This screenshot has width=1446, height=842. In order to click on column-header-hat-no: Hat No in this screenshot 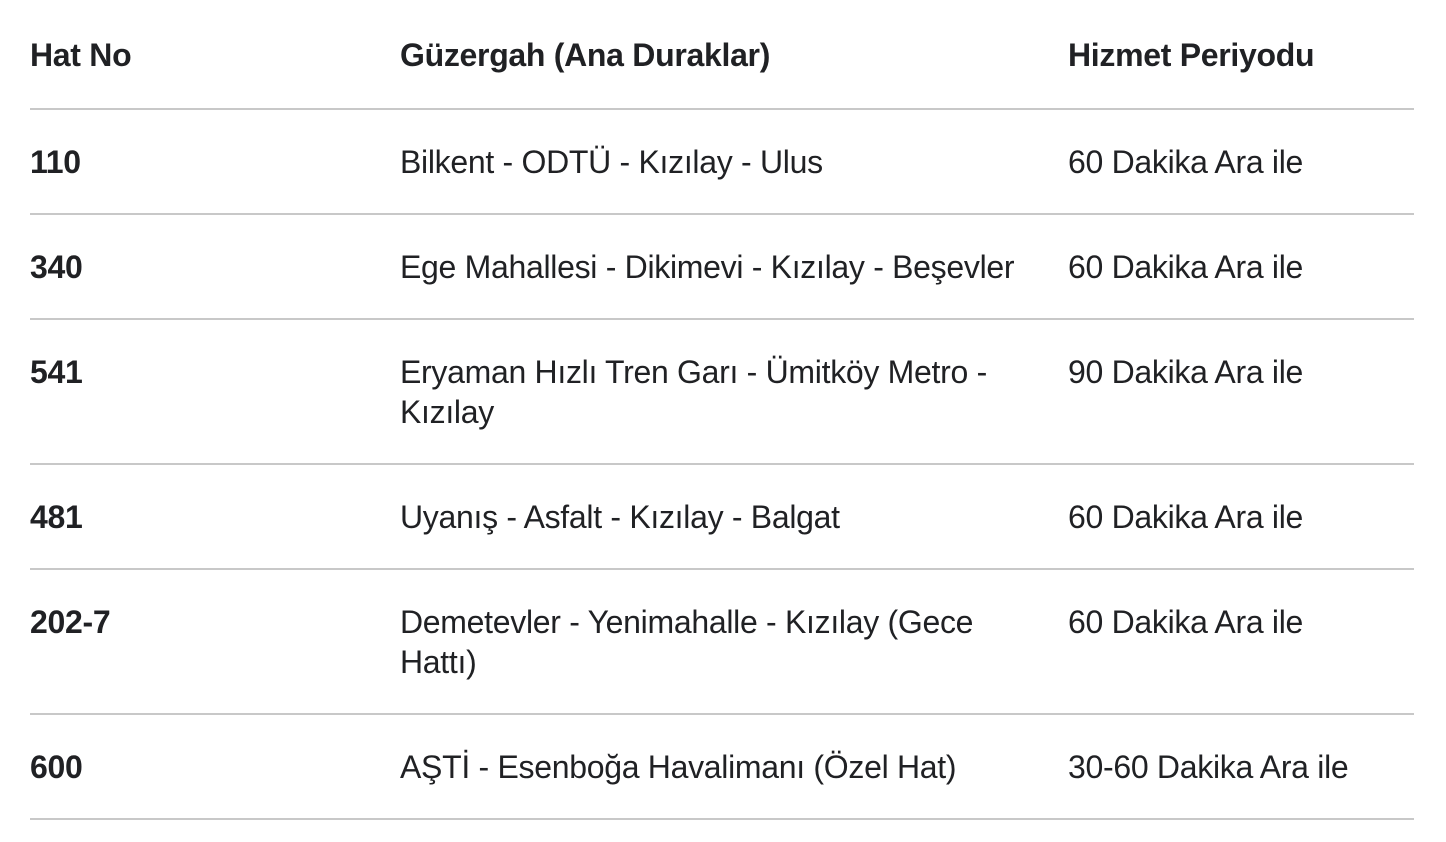, I will do `click(215, 55)`.